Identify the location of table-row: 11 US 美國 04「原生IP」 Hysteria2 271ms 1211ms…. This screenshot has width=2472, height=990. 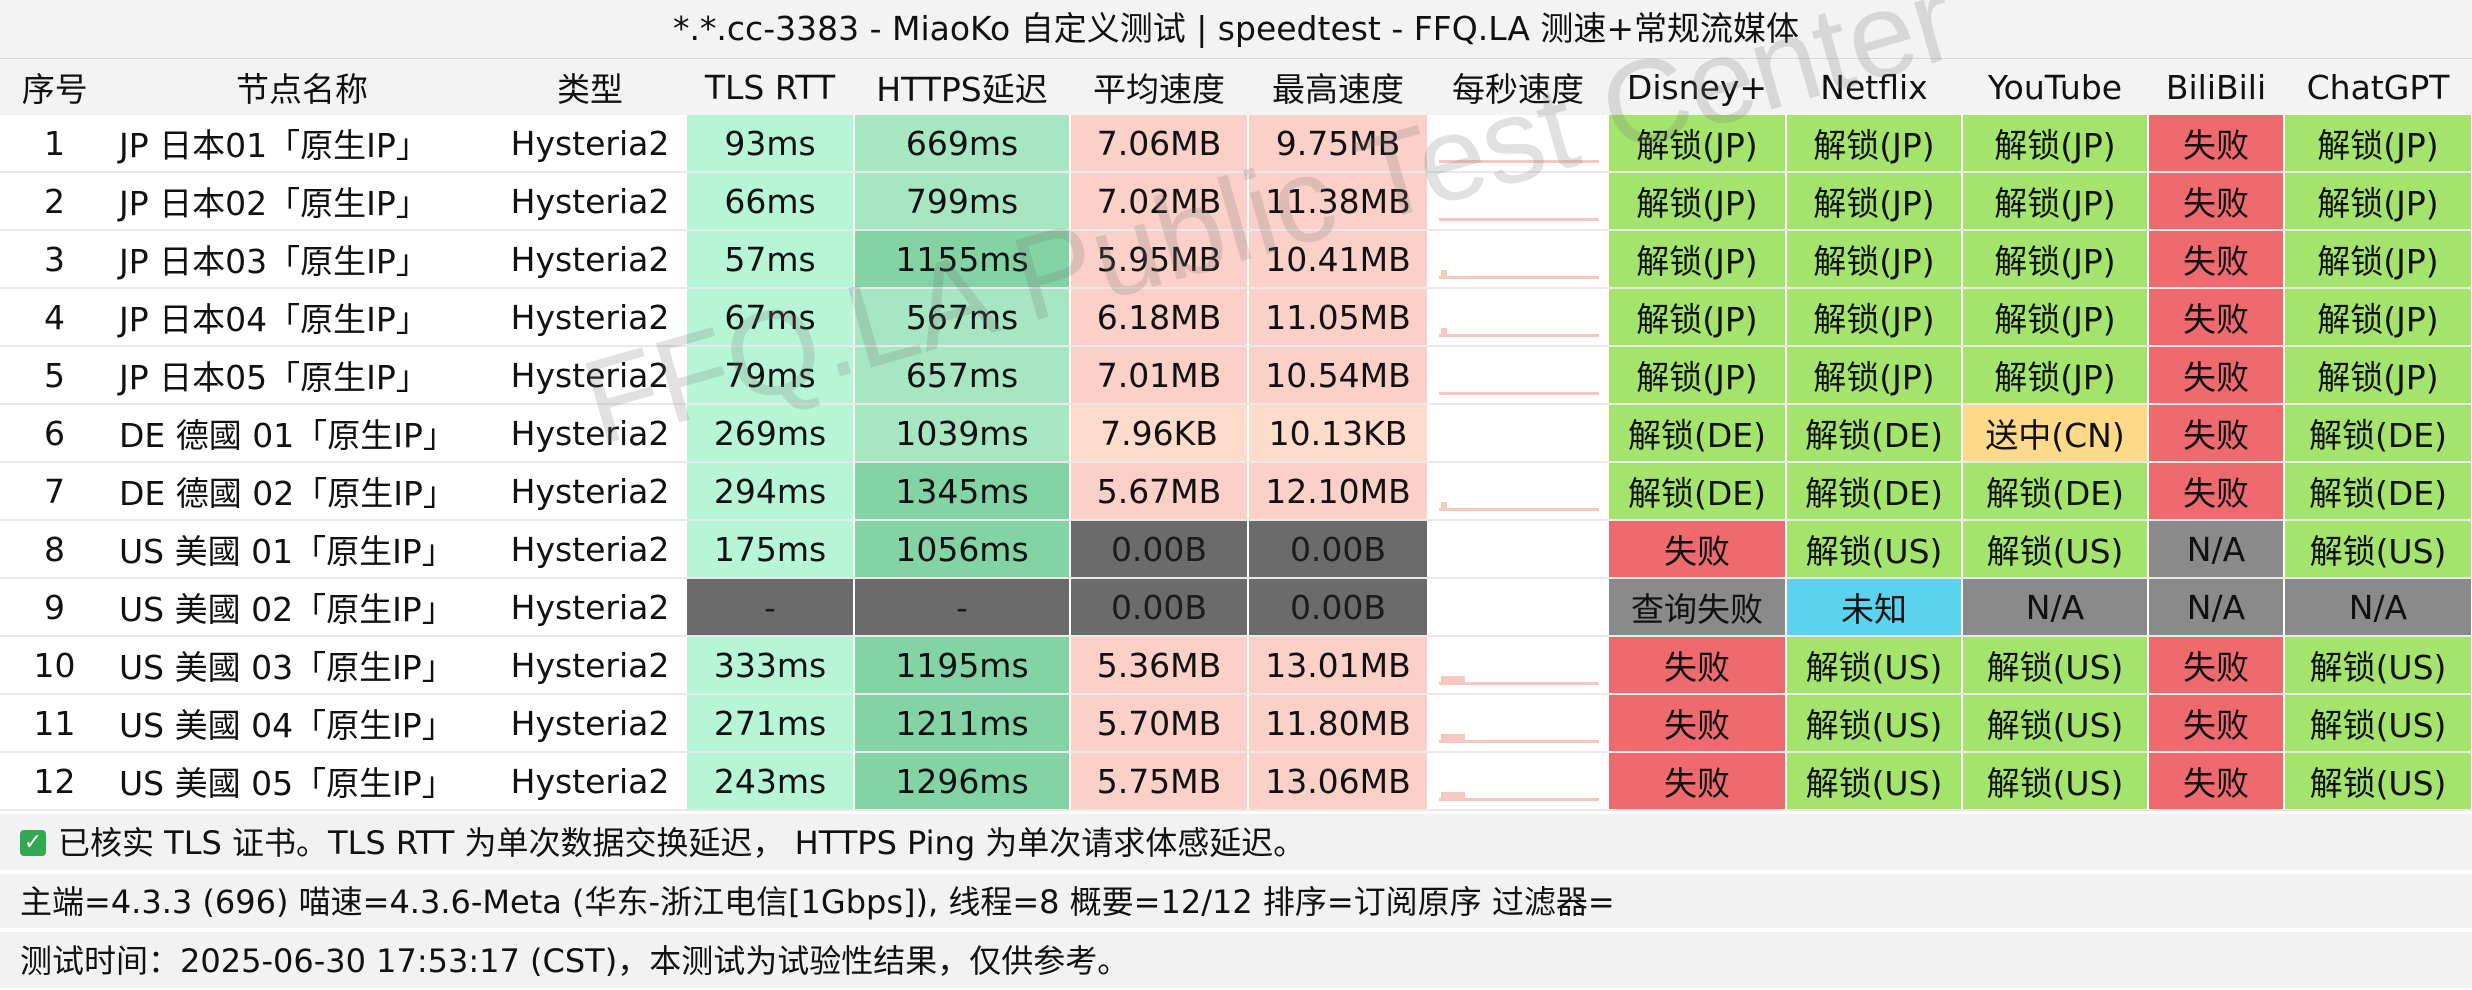
(1236, 723).